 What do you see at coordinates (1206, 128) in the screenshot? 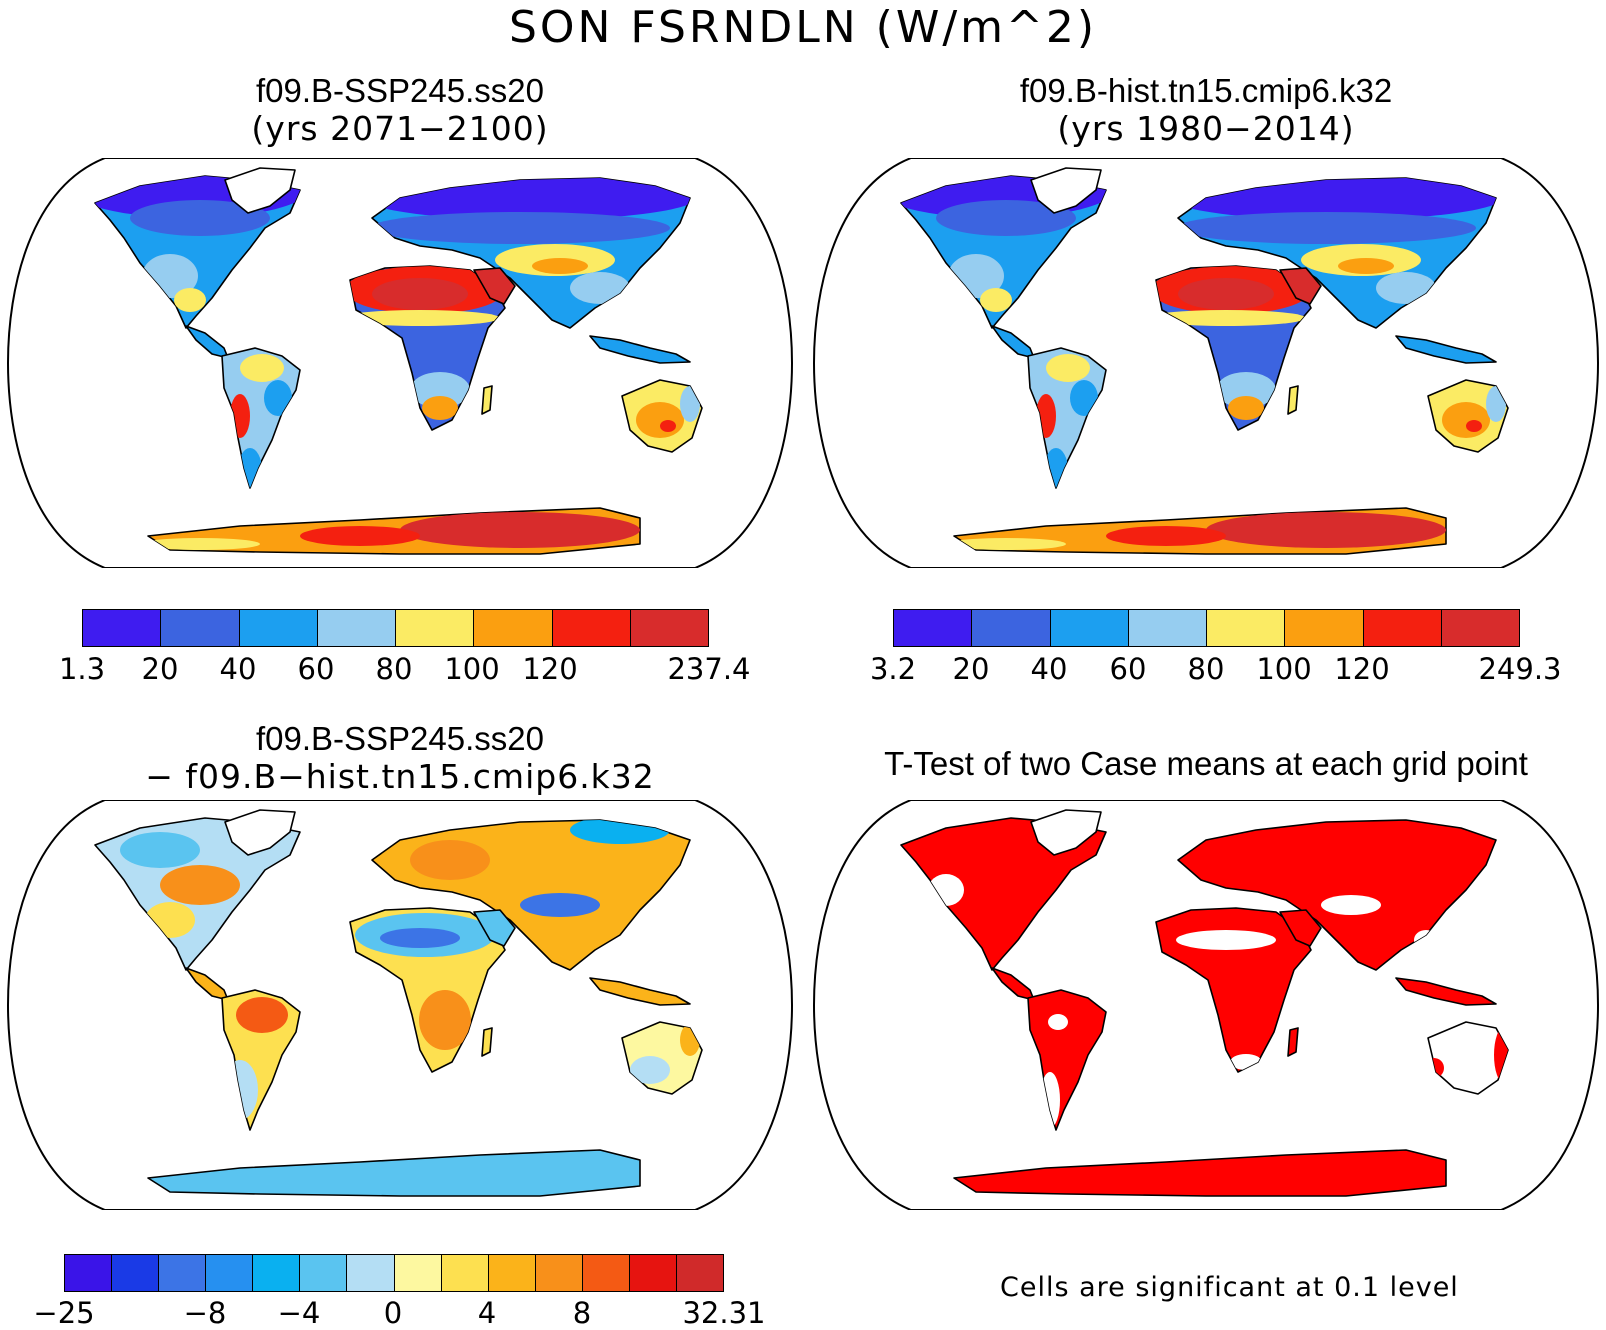
I see `panel-2-years: (yrs 1980−2014)` at bounding box center [1206, 128].